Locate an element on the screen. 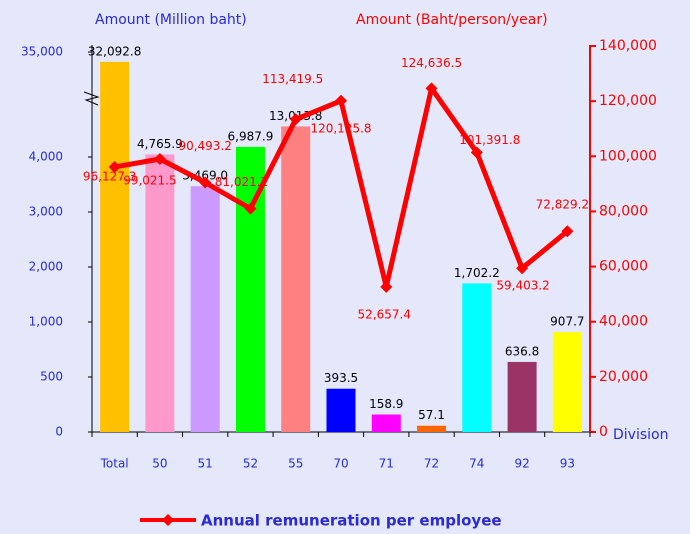  bar-label: 32,092.8 is located at coordinates (114, 51).